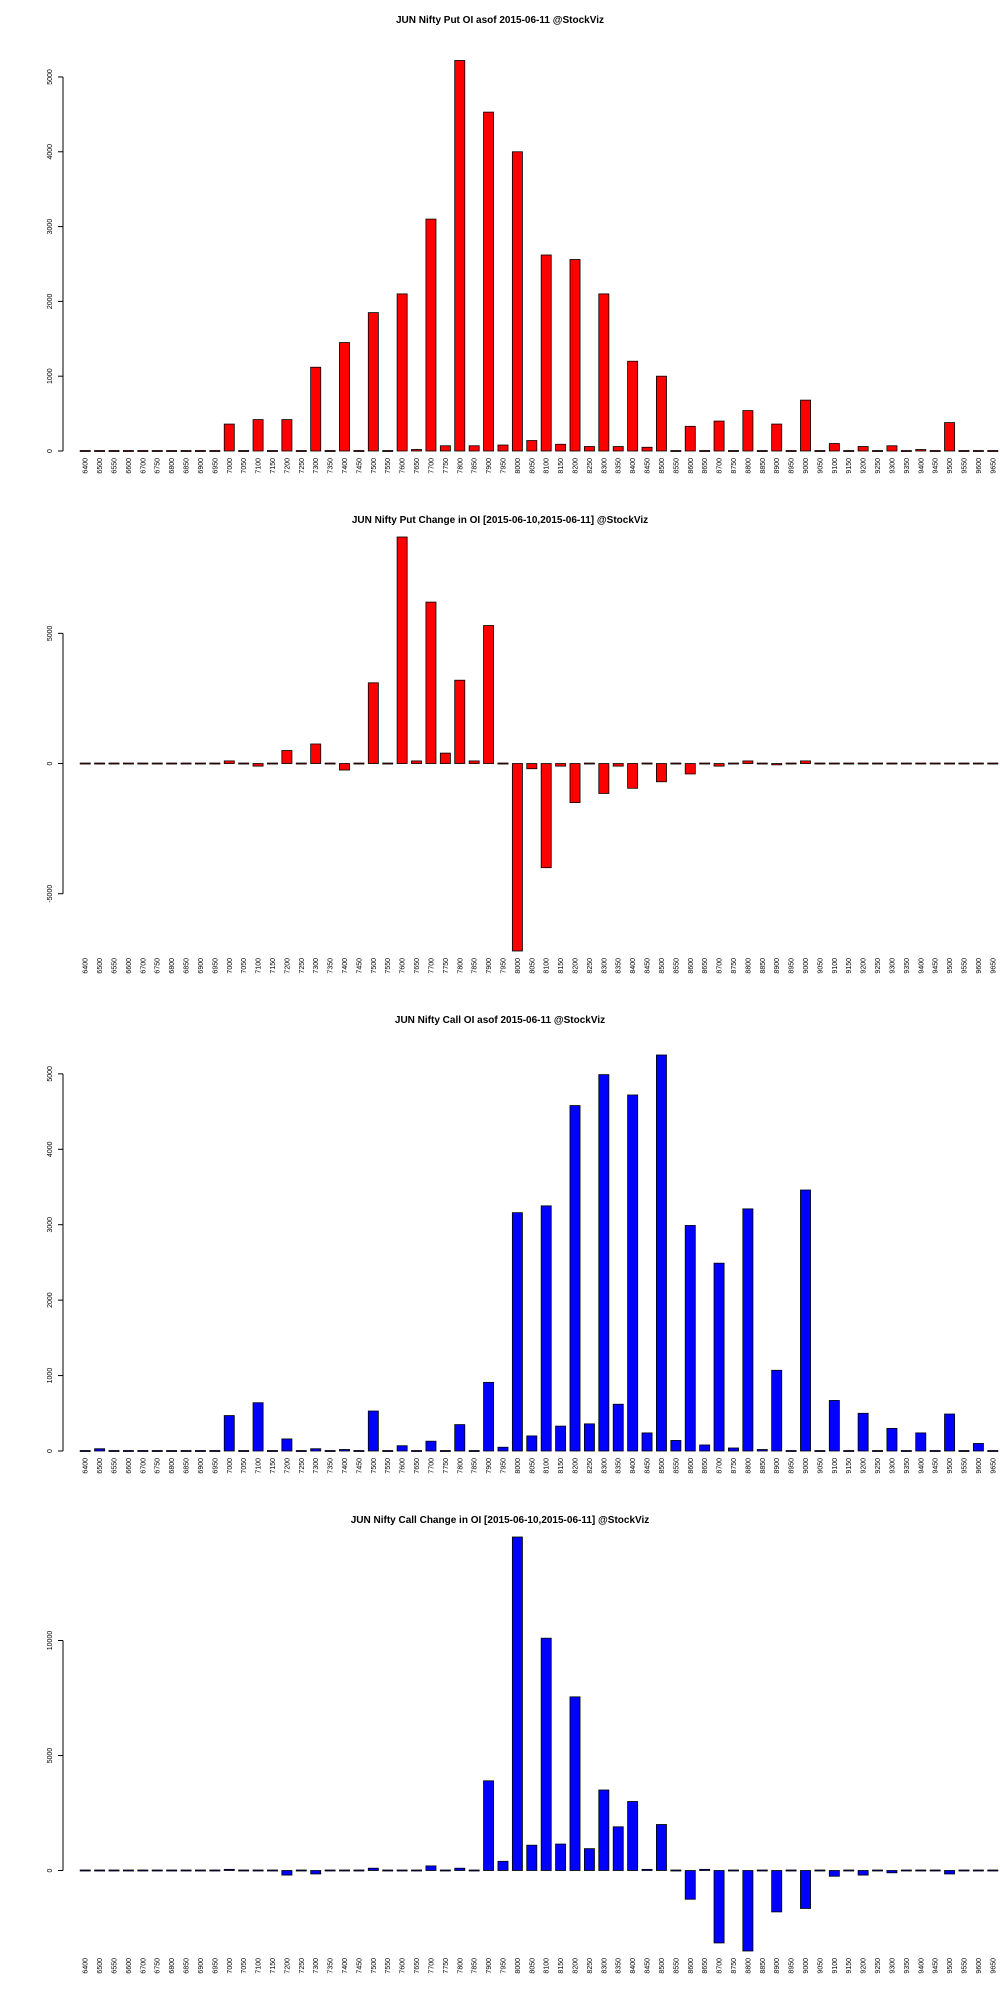 The height and width of the screenshot is (2000, 1000). I want to click on y-tick-label: -5000, so click(50, 894).